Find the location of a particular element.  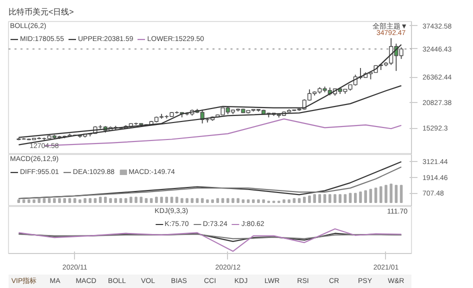

chart-title: 比特币美元<日线> is located at coordinates (41, 12).